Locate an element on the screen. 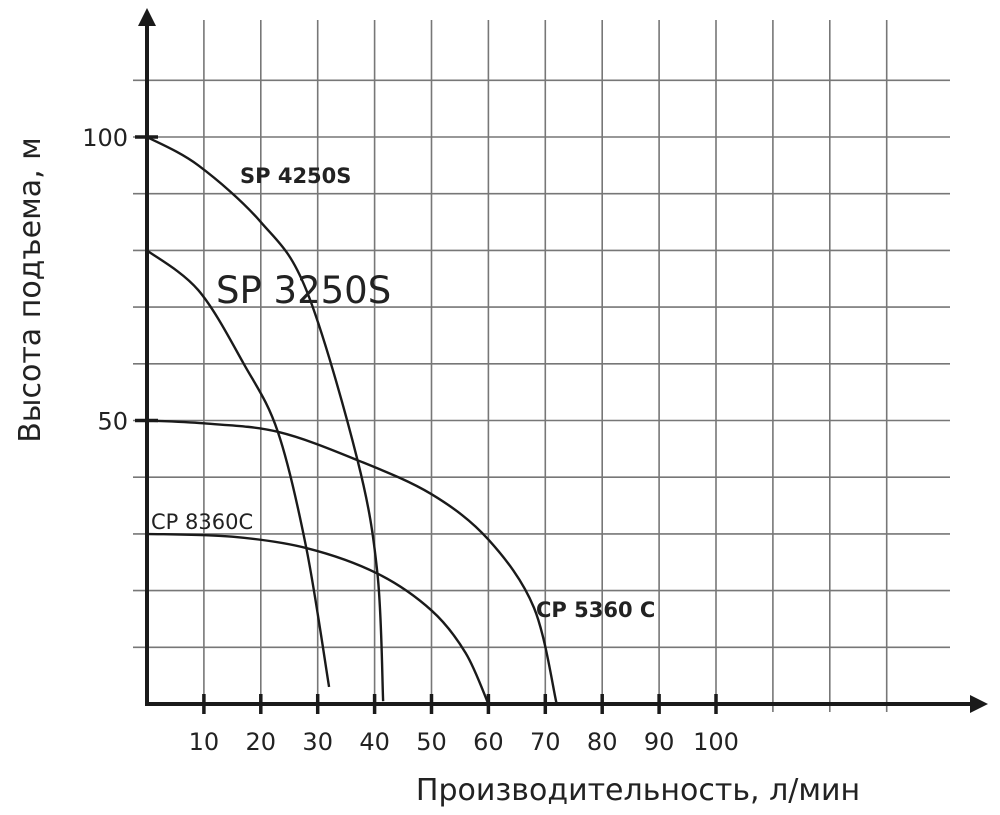  x-tick-label: 90 is located at coordinates (659, 742).